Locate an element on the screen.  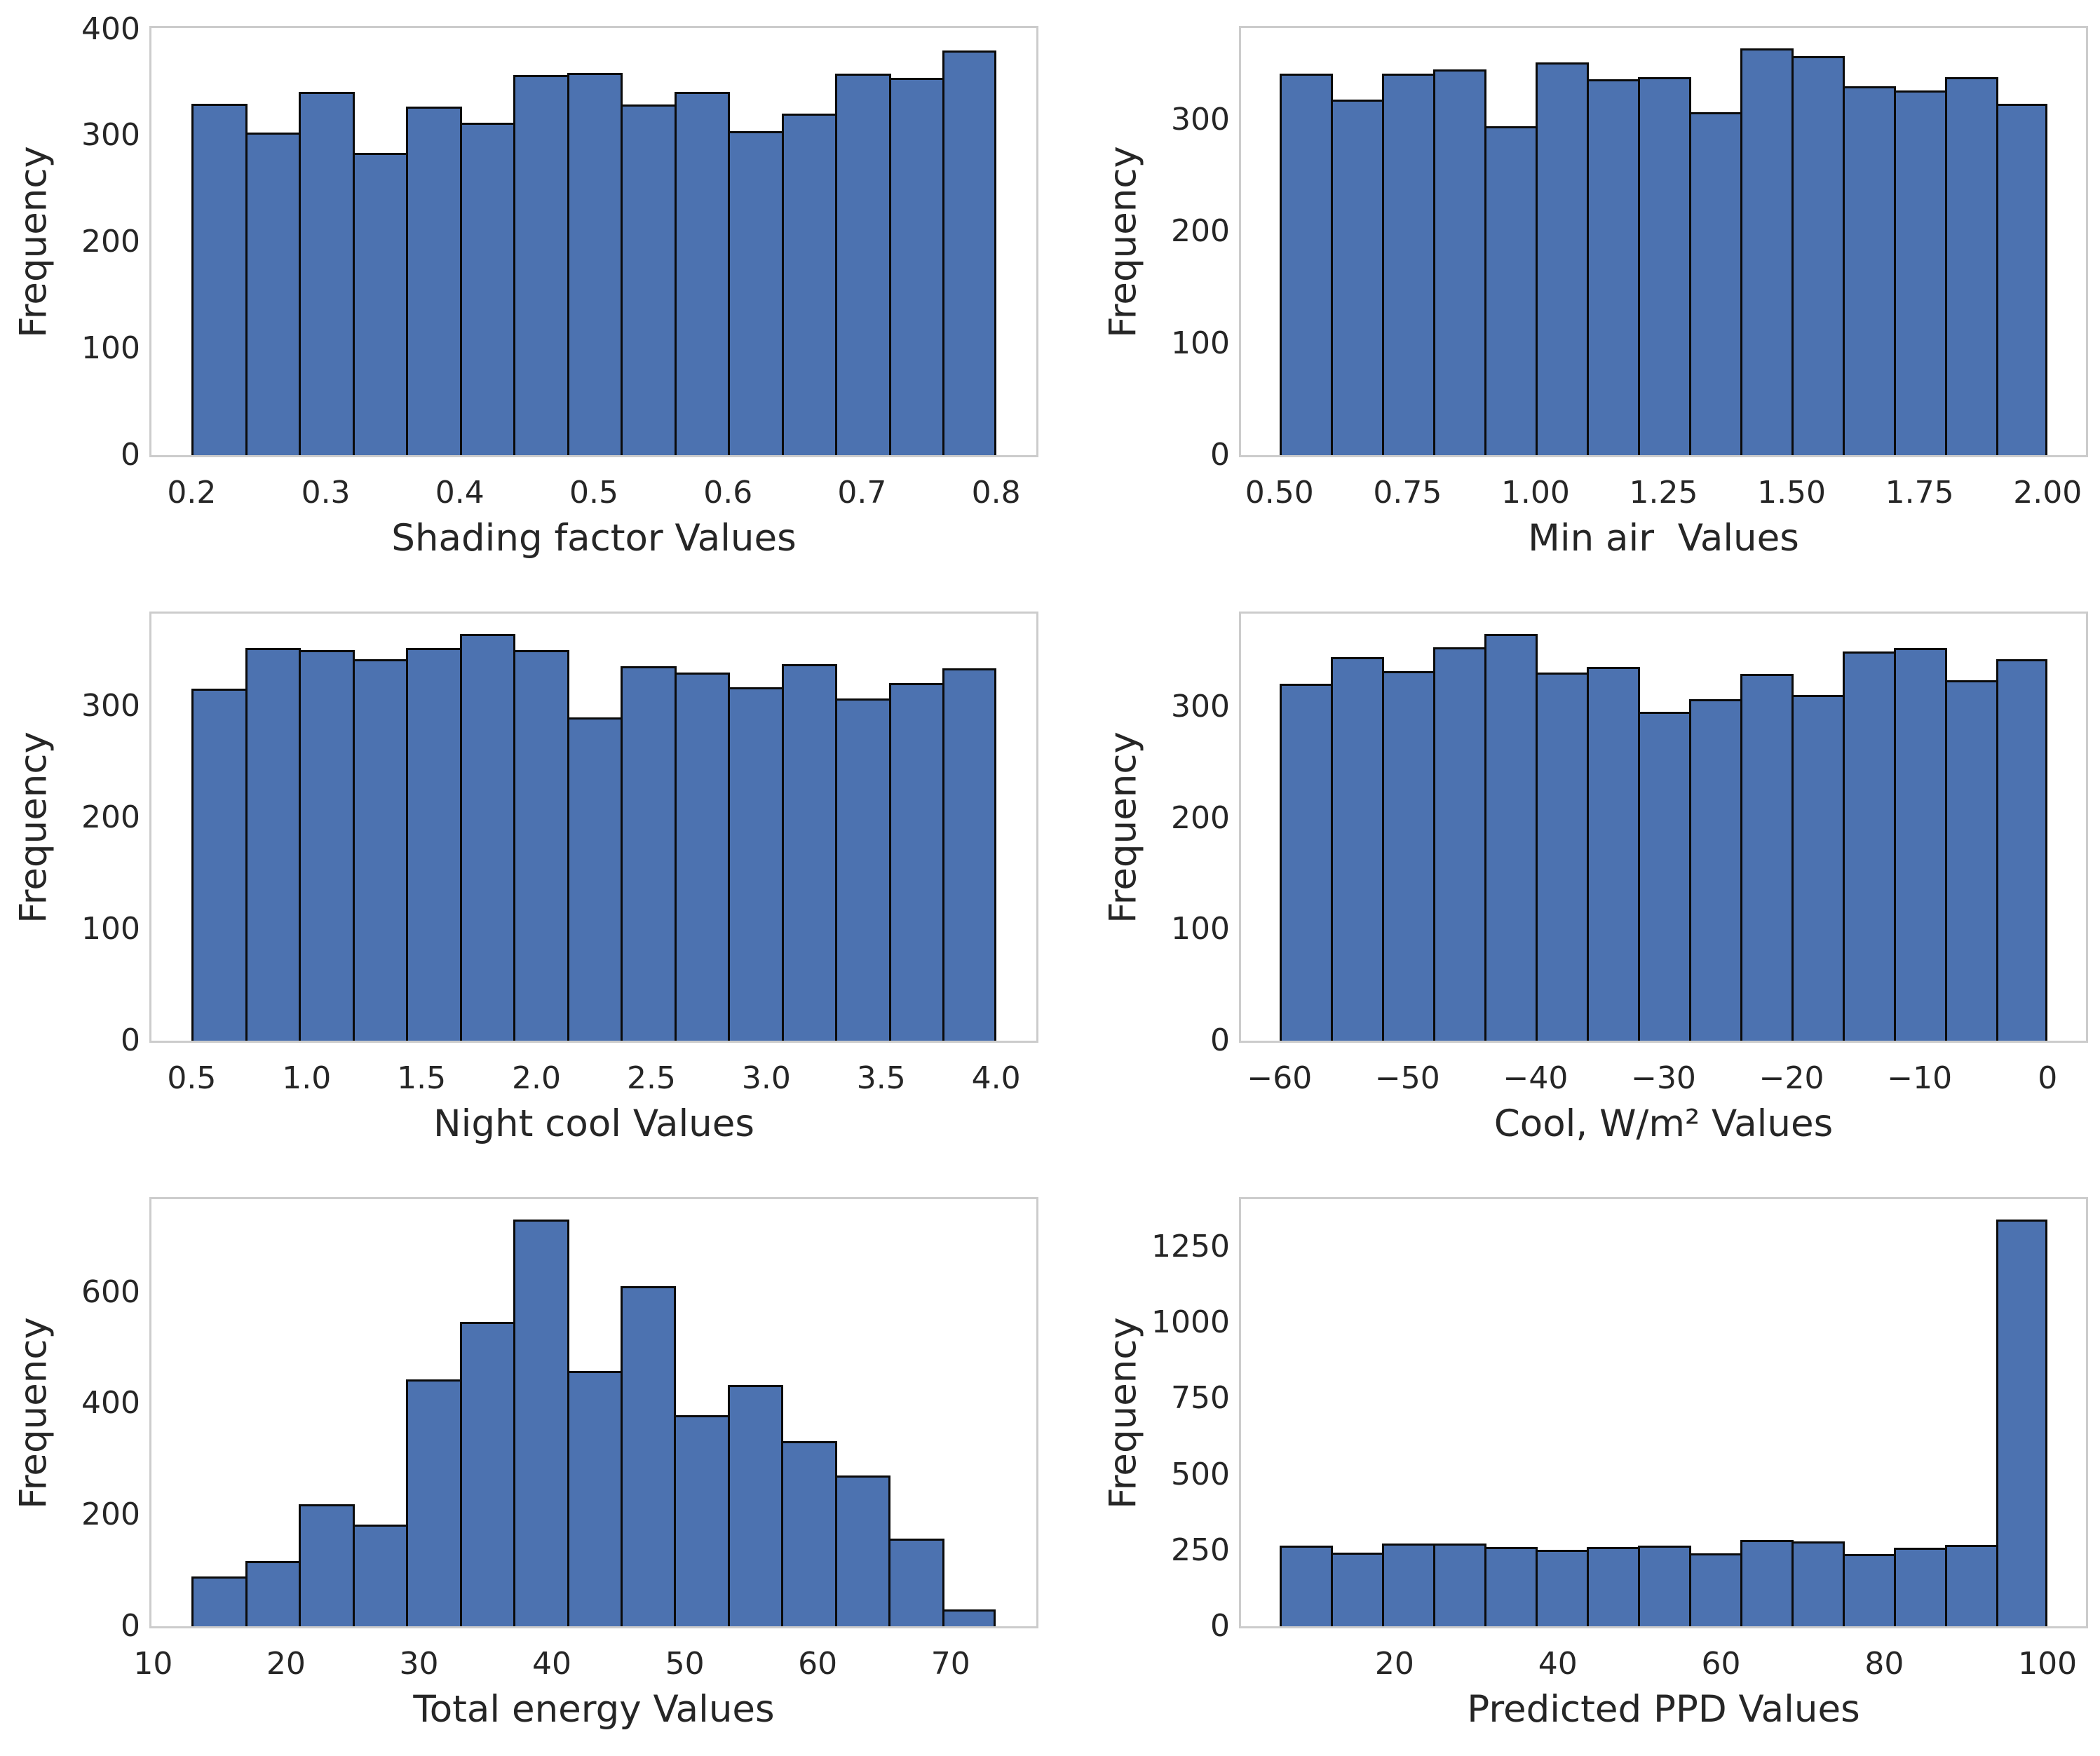
y-tick-label: 100 is located at coordinates (110, 348).